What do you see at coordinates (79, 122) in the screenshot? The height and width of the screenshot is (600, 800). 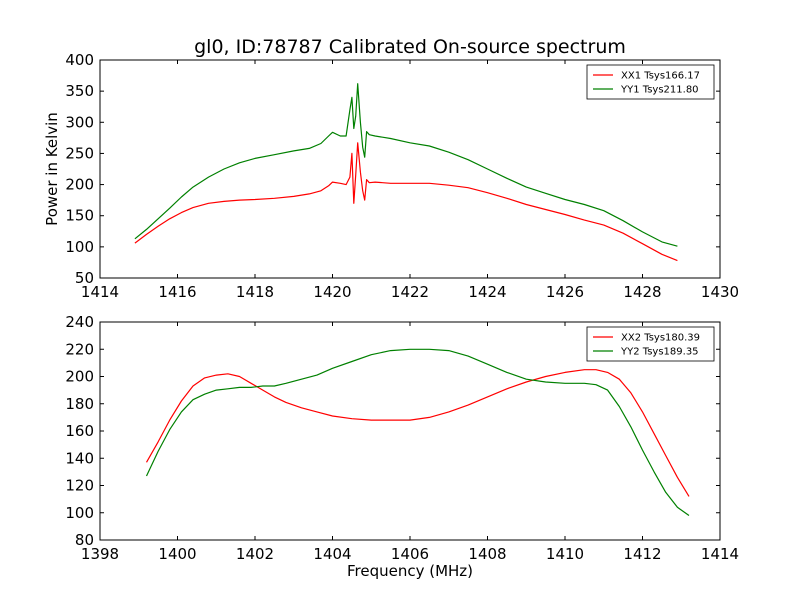 I see `y-tick-label: 300` at bounding box center [79, 122].